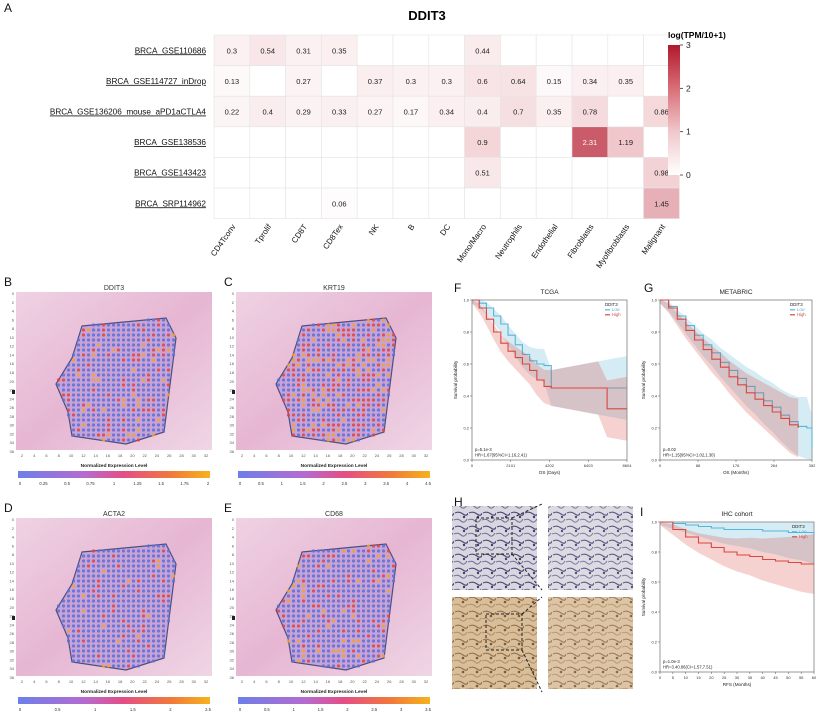 The width and height of the screenshot is (824, 716). Describe the element at coordinates (590, 142) in the screenshot. I see `heatmap-cell-value: 2.31` at that location.